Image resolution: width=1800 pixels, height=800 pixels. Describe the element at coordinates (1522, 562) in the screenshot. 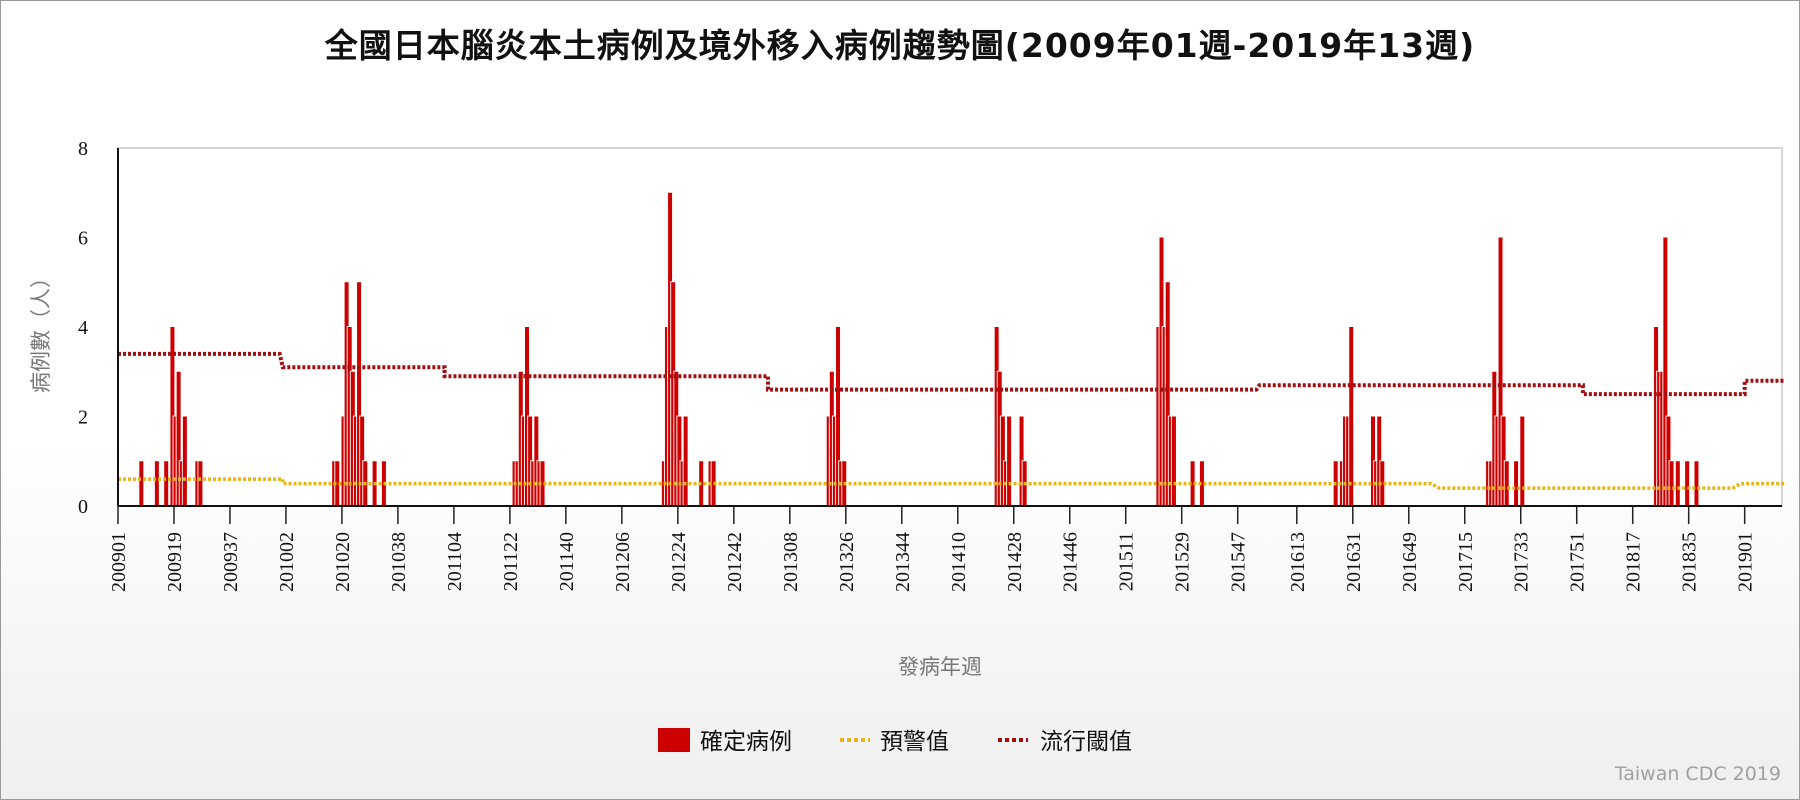

I see `x-tick-label: 201733` at that location.